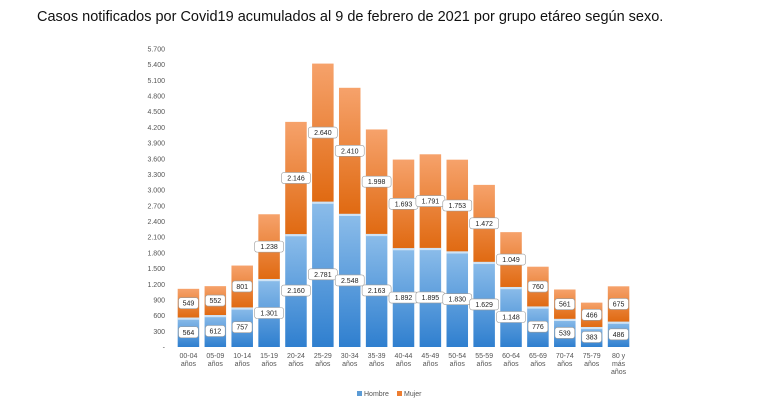 The height and width of the screenshot is (400, 765). I want to click on x-tick-label: 50-54, so click(457, 356).